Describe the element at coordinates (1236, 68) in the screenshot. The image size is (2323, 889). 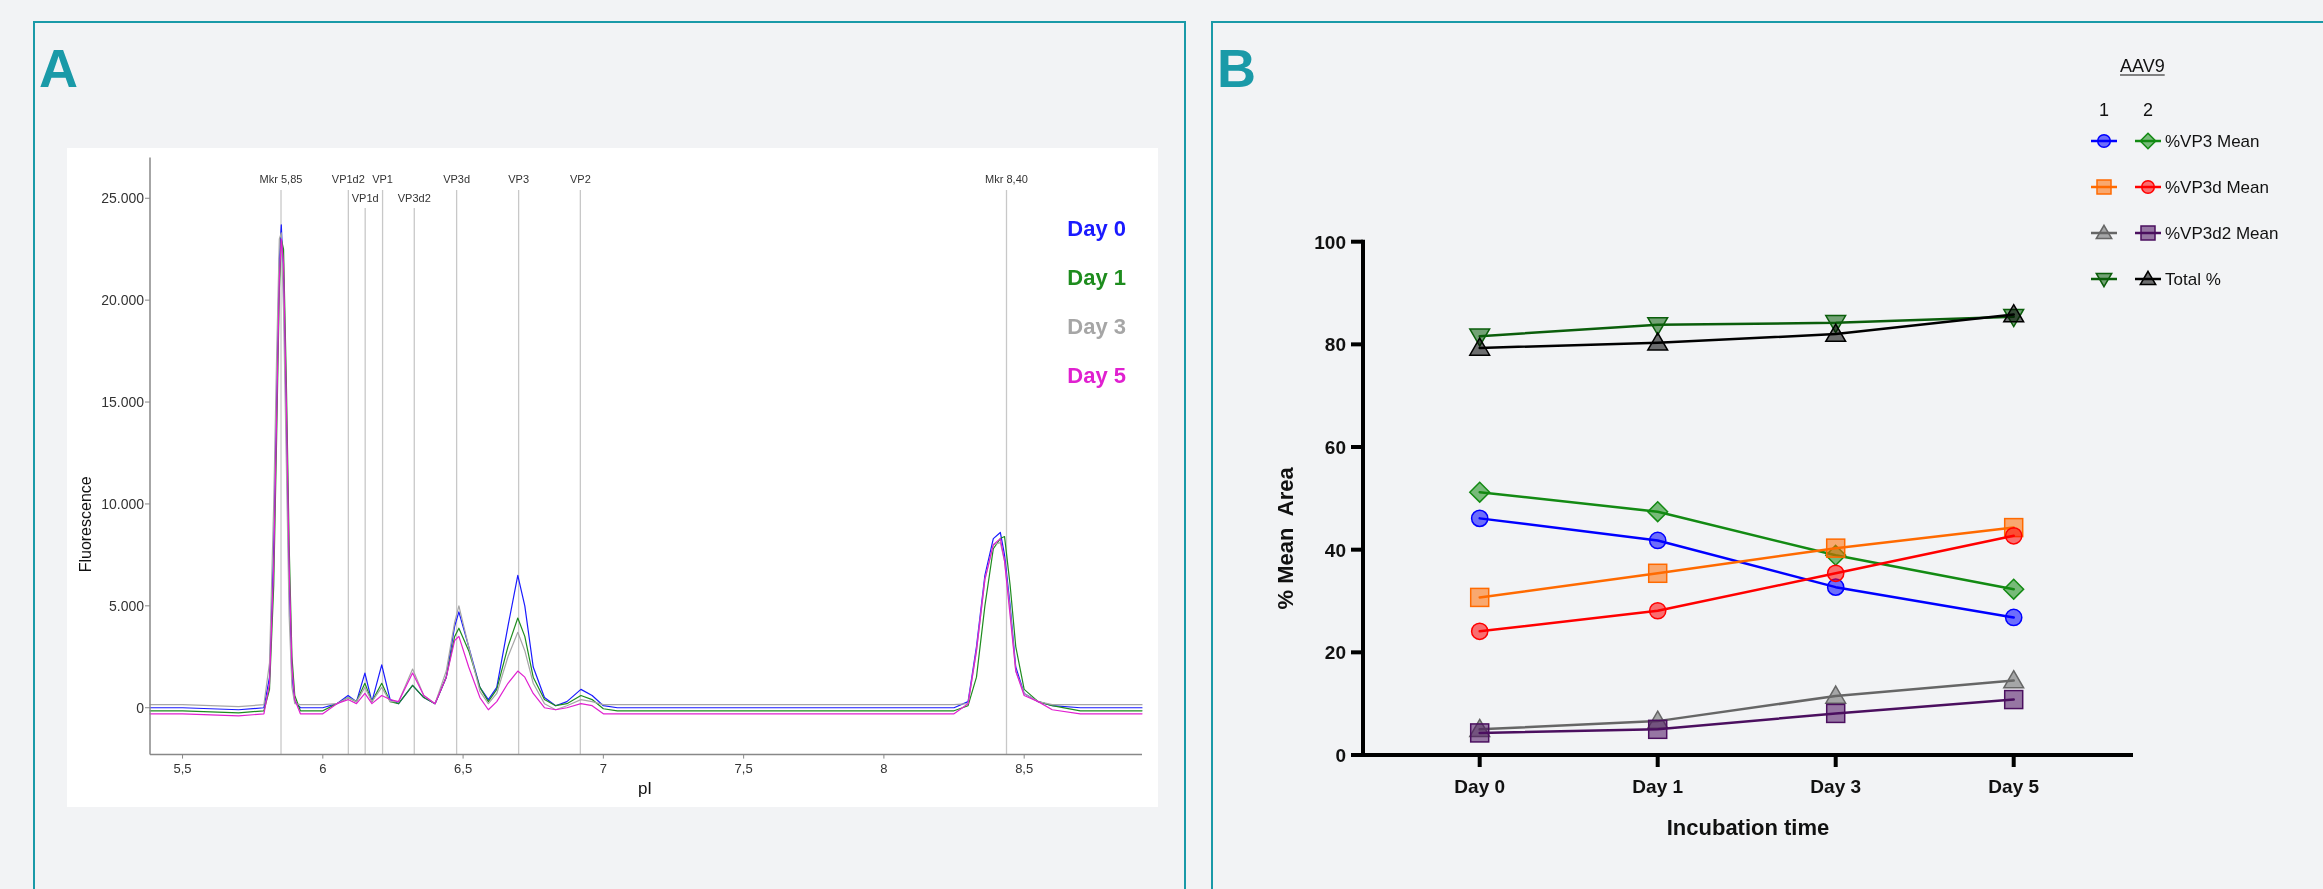
I see `chart-title: B` at that location.